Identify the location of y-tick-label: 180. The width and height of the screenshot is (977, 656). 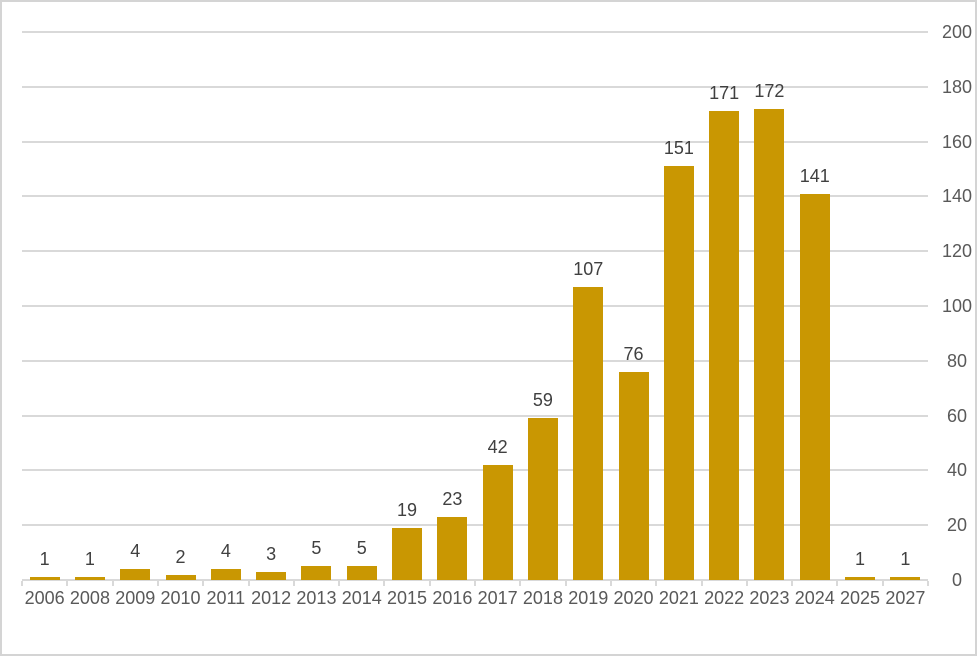
(957, 86).